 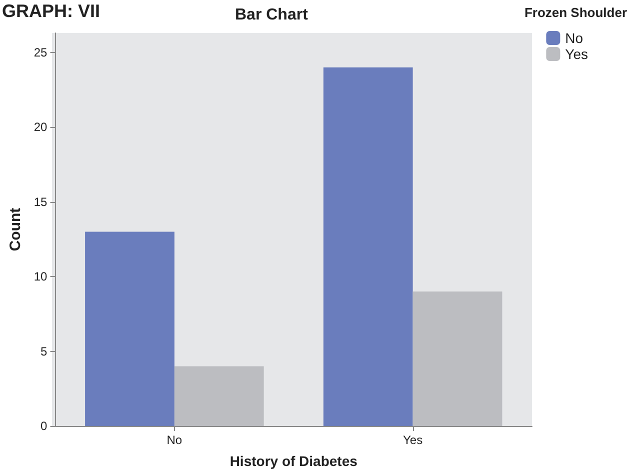 I want to click on y-axis-title: Count, so click(x=15, y=230).